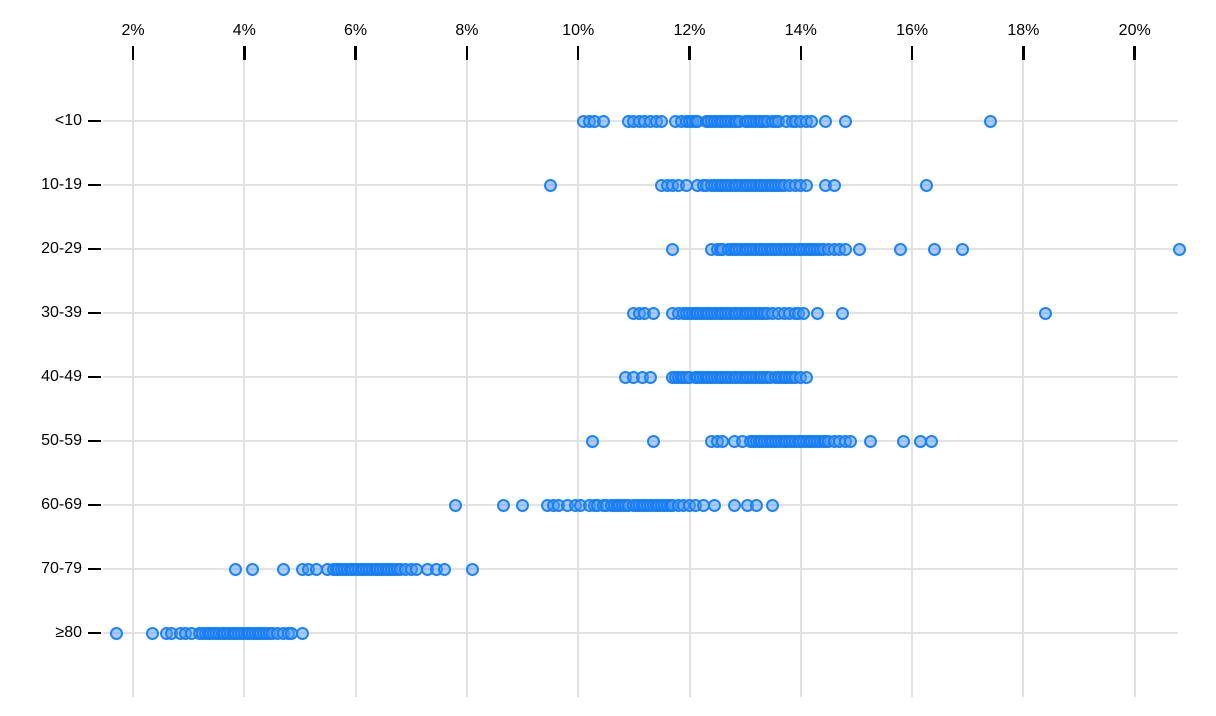 The width and height of the screenshot is (1216, 716). I want to click on x-axis-tick-label: 10%, so click(578, 30).